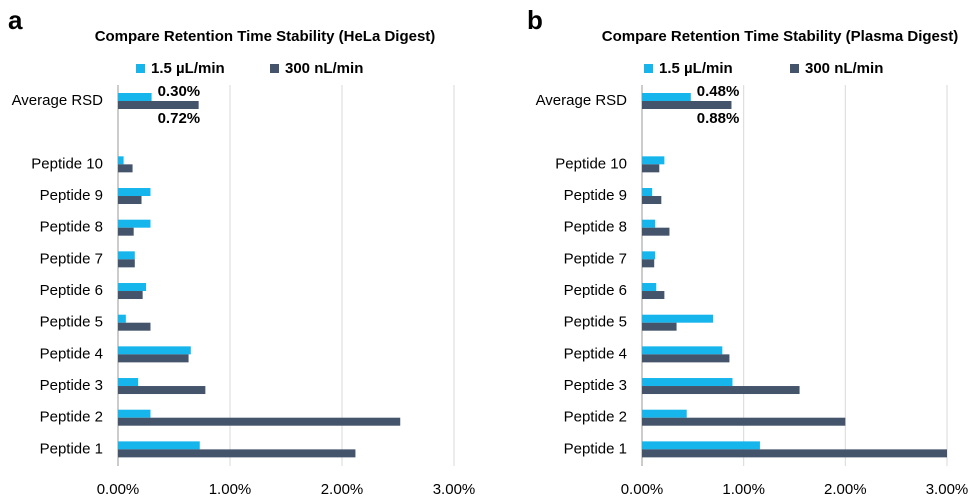 Image resolution: width=971 pixels, height=498 pixels. What do you see at coordinates (718, 91) in the screenshot?
I see `value-label: 0.48%` at bounding box center [718, 91].